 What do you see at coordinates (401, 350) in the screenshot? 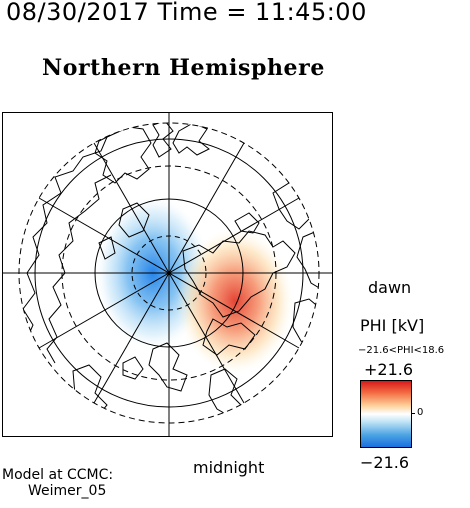
I see `legend-range: −21.6<PHI<18.6` at bounding box center [401, 350].